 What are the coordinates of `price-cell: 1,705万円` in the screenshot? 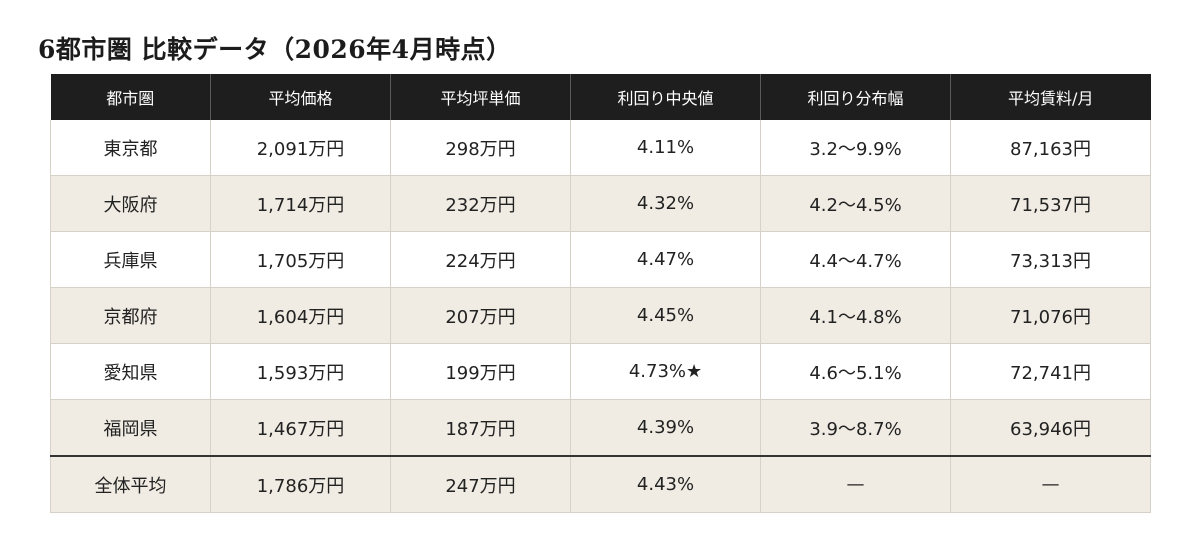 It's located at (300, 259).